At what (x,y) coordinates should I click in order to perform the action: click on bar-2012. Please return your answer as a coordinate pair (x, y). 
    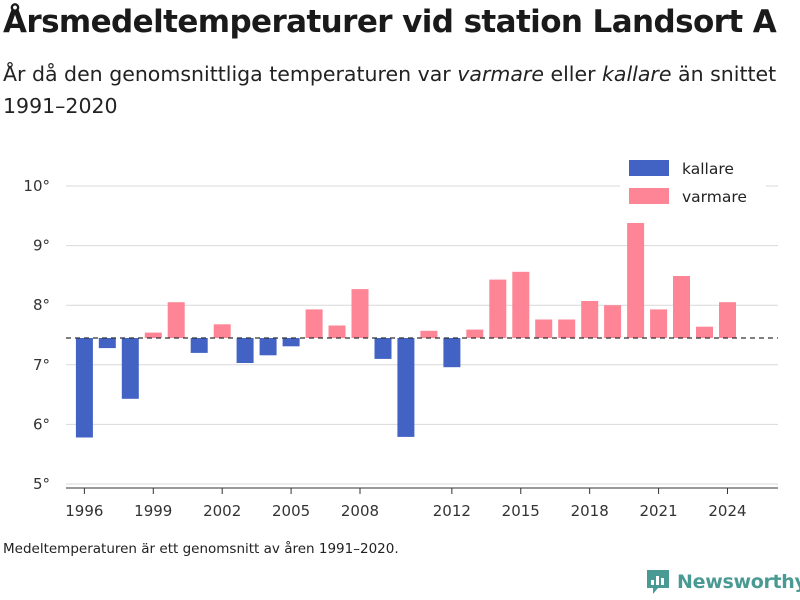
    Looking at the image, I should click on (452, 353).